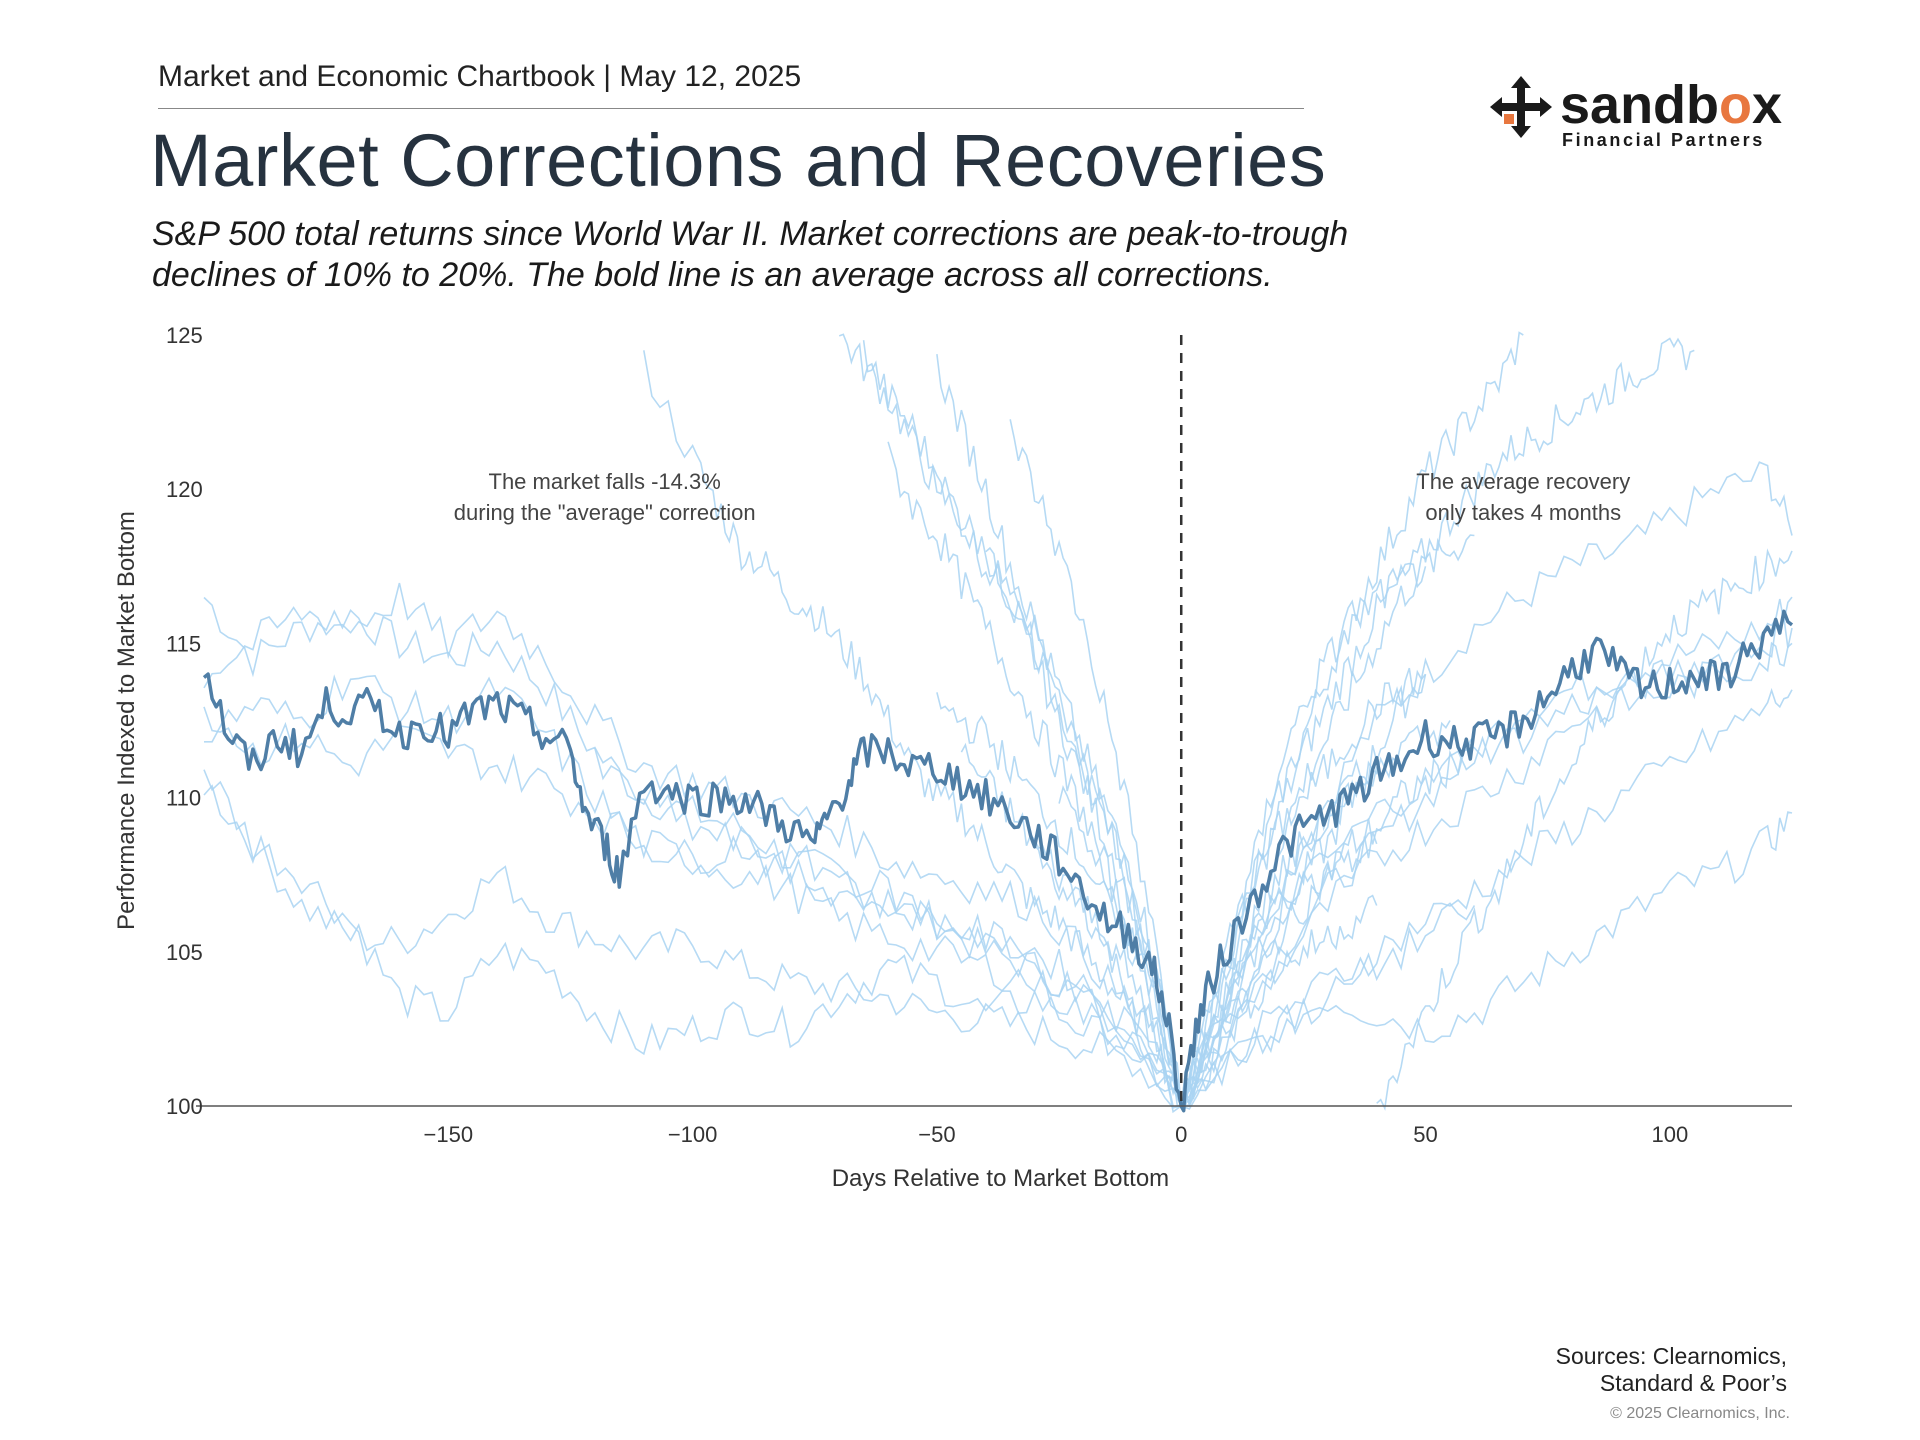 The image size is (1920, 1440). I want to click on x-tick-label: 100, so click(1669, 1134).